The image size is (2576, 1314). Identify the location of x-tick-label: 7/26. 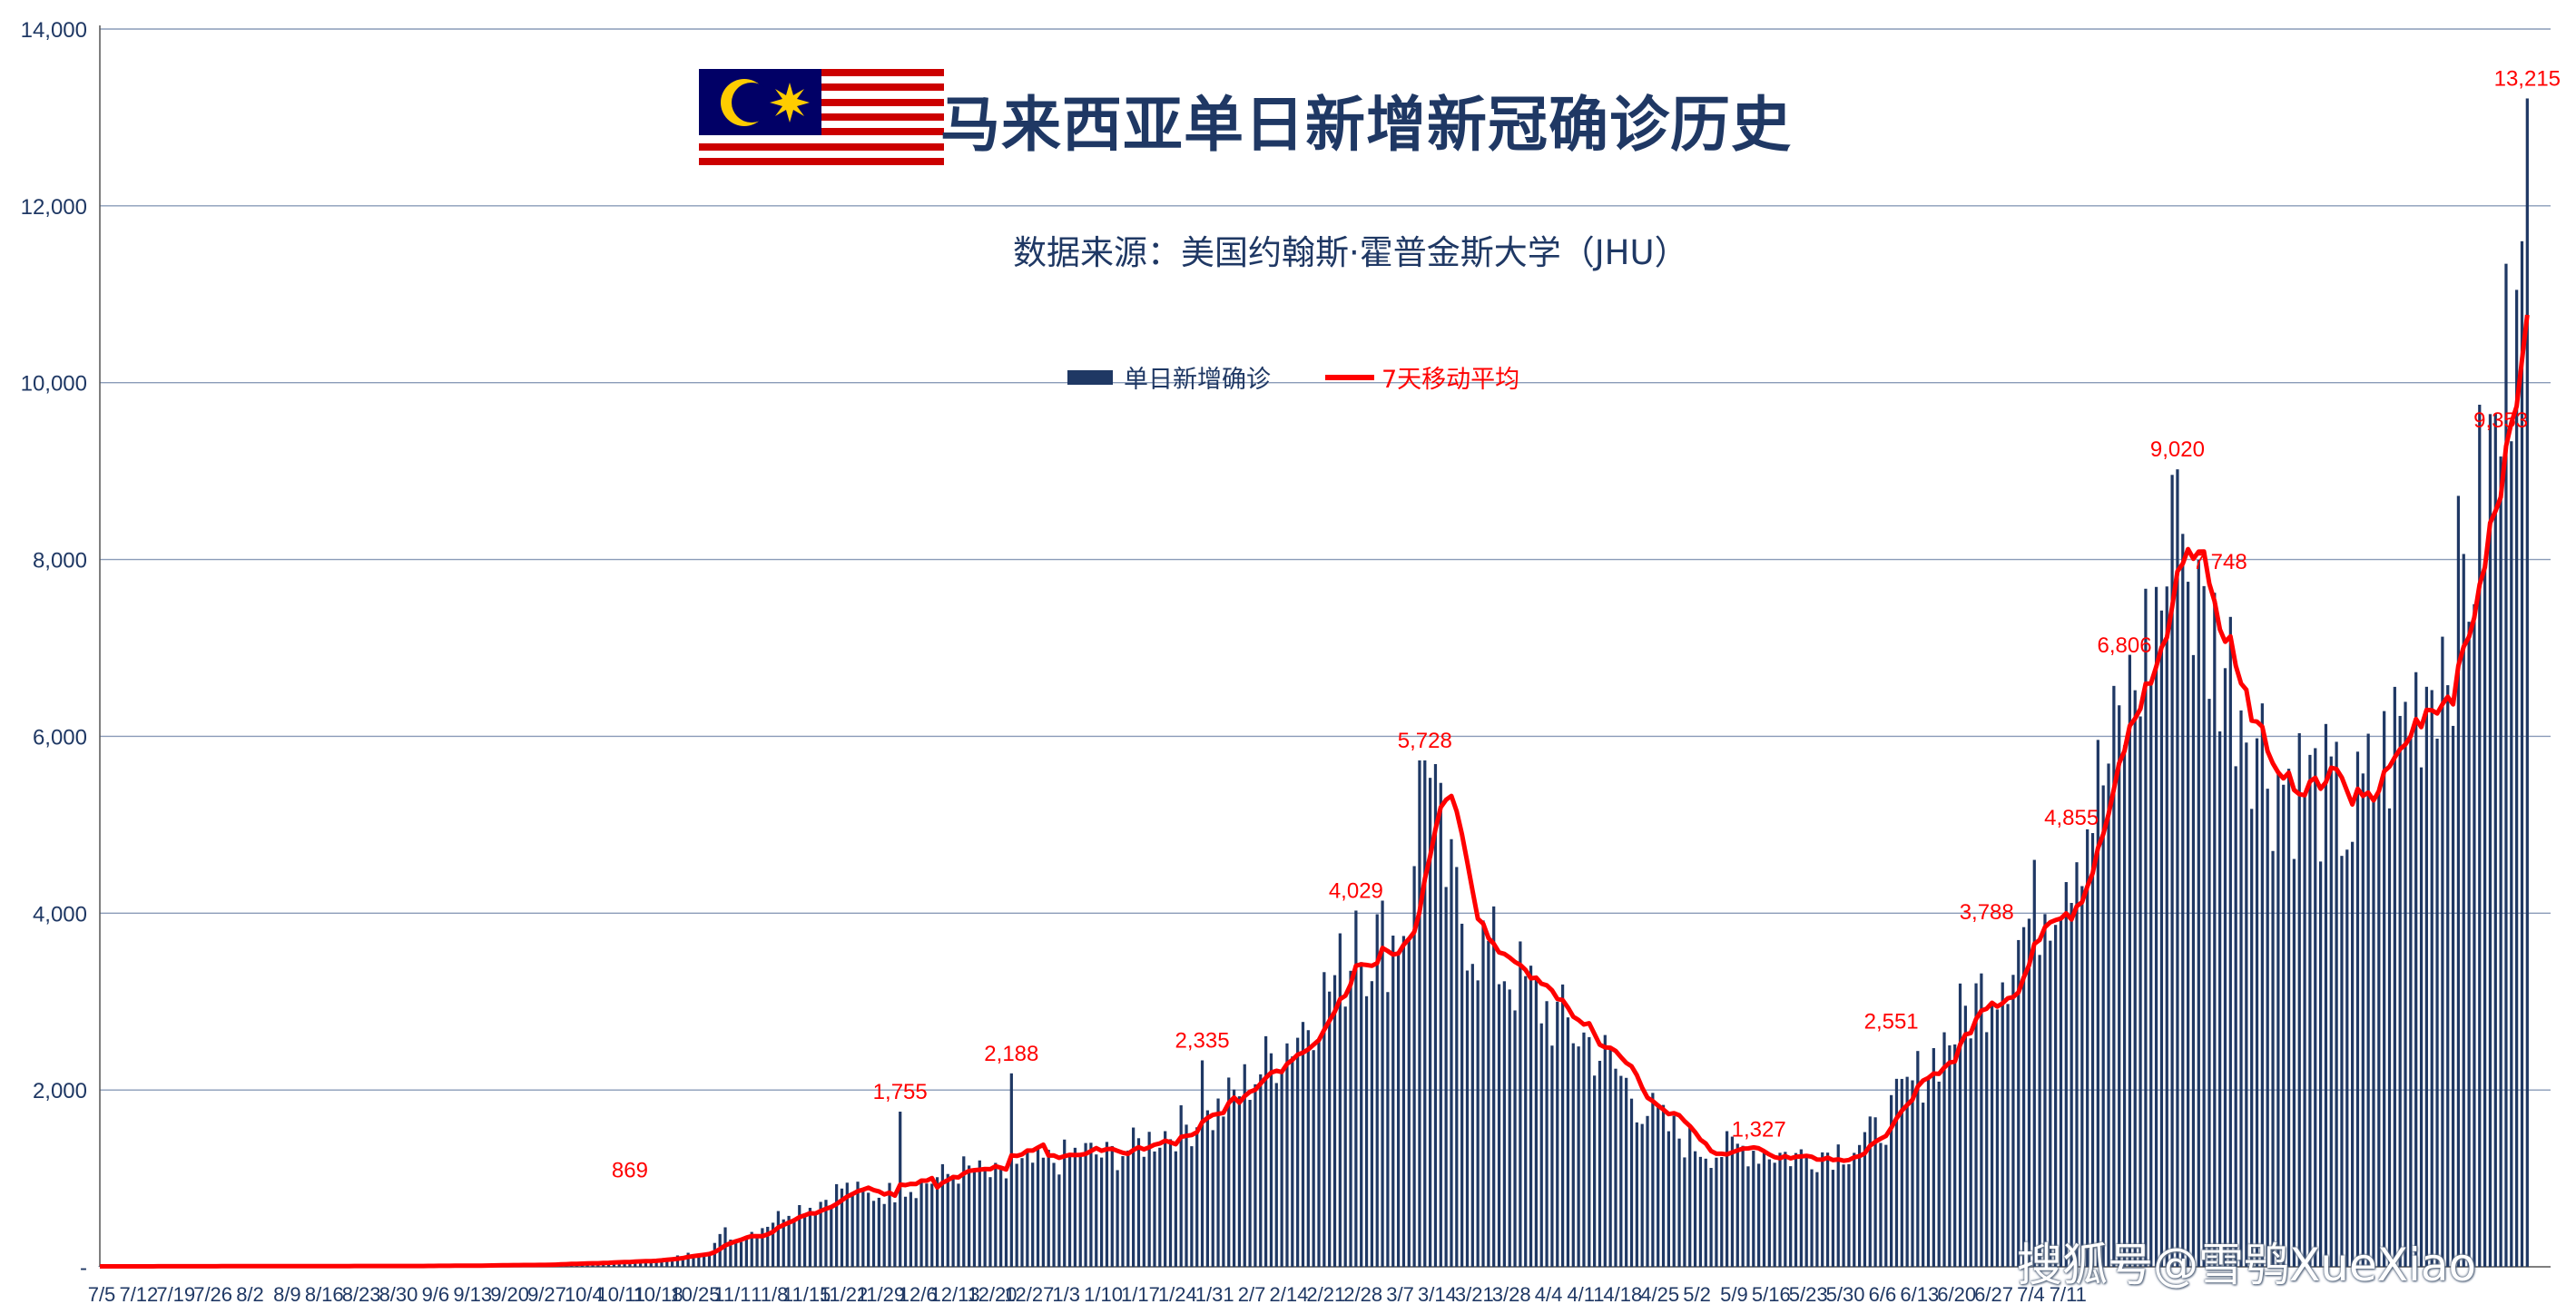
(212, 1294).